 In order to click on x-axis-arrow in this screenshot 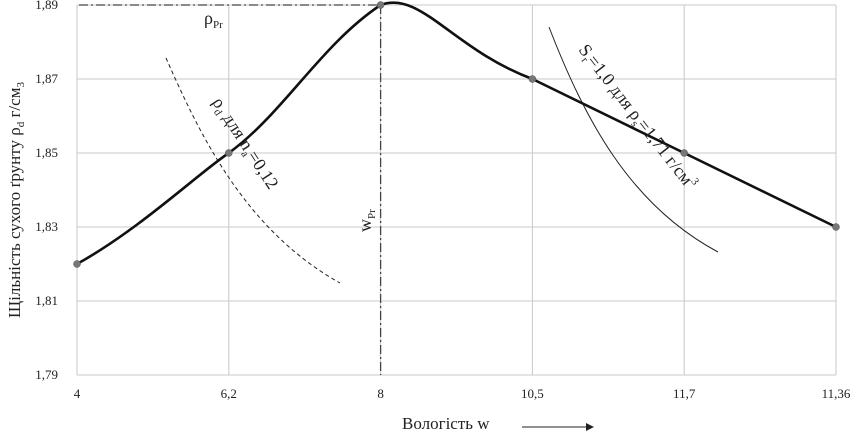, I will do `click(558, 427)`.